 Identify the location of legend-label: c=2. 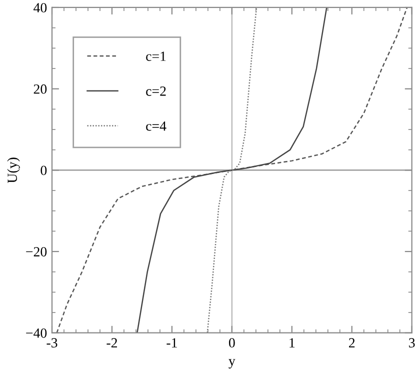
(156, 91).